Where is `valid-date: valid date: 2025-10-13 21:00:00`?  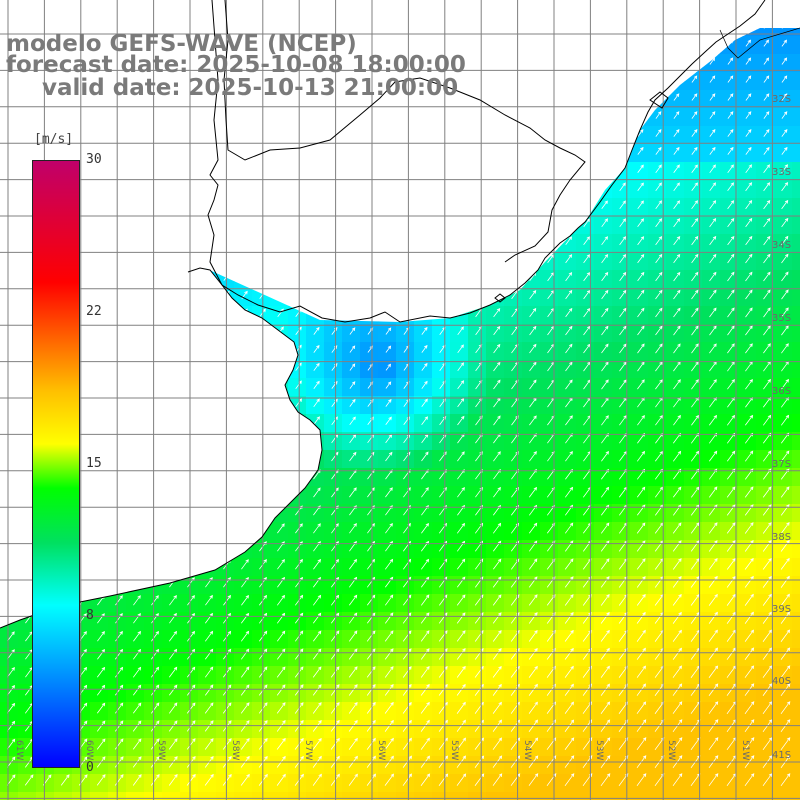
valid-date: valid date: 2025-10-13 21:00:00 is located at coordinates (250, 88).